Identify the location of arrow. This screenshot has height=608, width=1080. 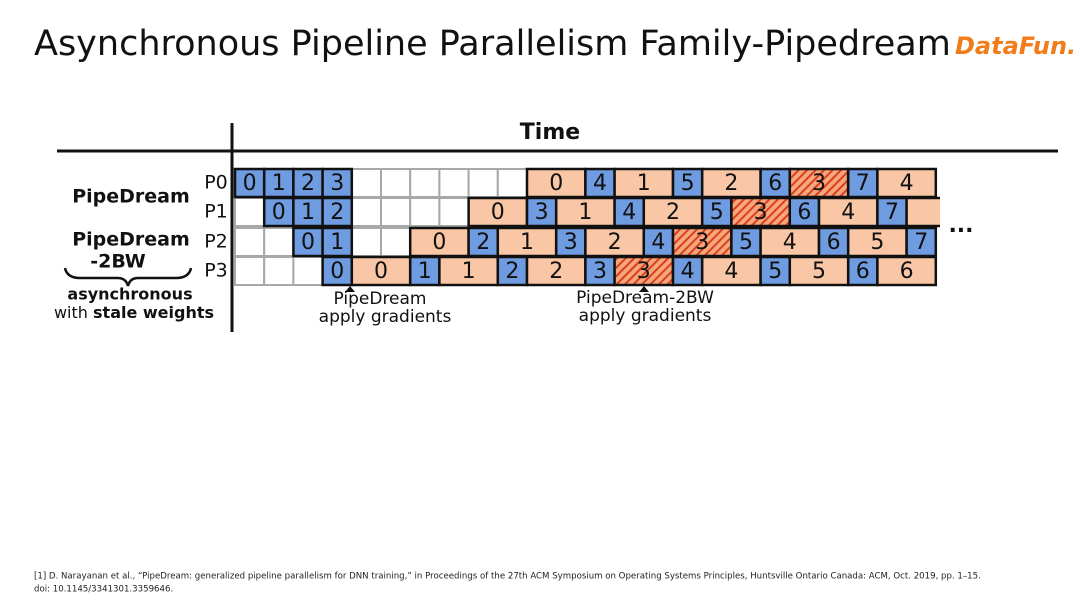
(644, 289).